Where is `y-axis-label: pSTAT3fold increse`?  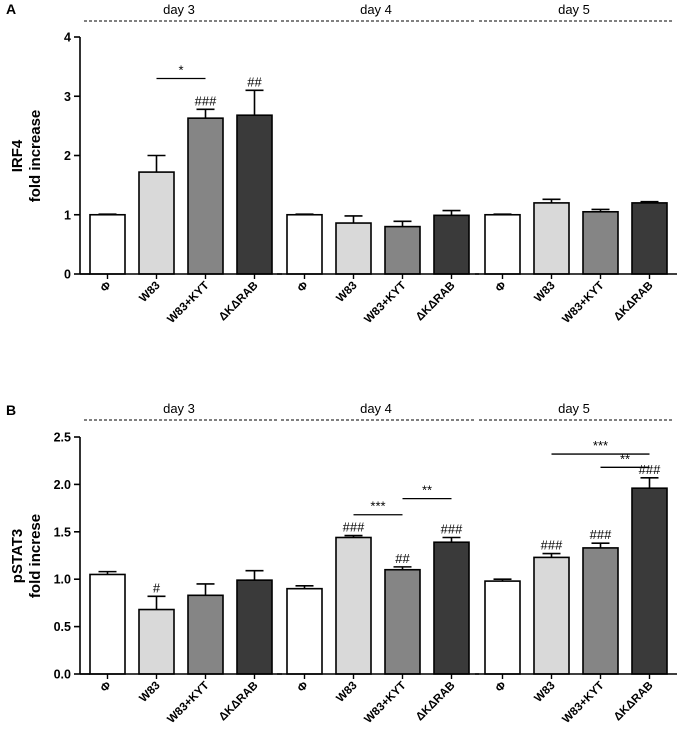 y-axis-label: pSTAT3fold increse is located at coordinates (26, 556).